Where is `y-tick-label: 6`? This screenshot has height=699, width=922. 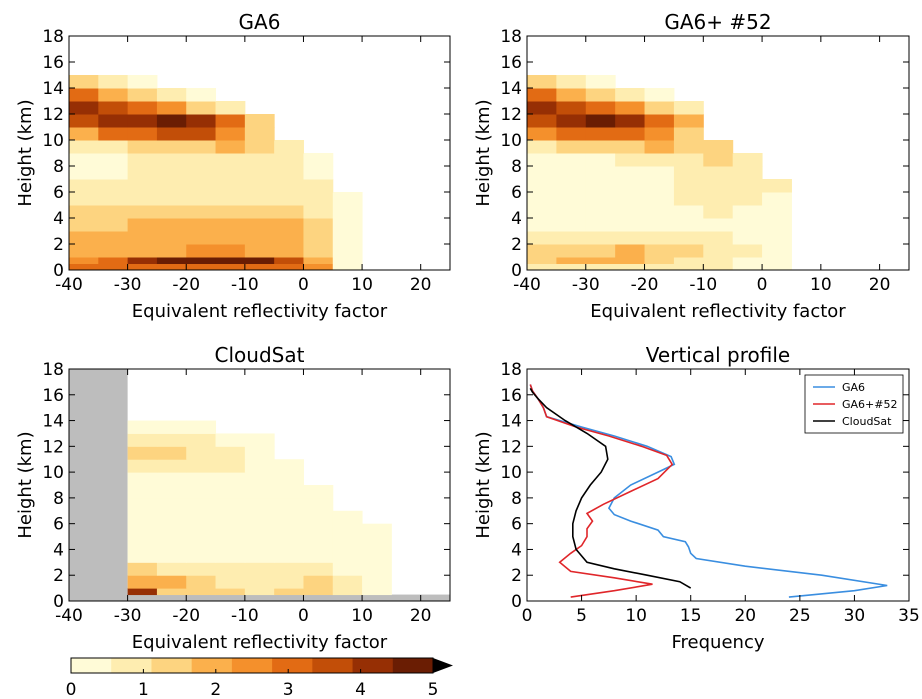
y-tick-label: 6 is located at coordinates (58, 193).